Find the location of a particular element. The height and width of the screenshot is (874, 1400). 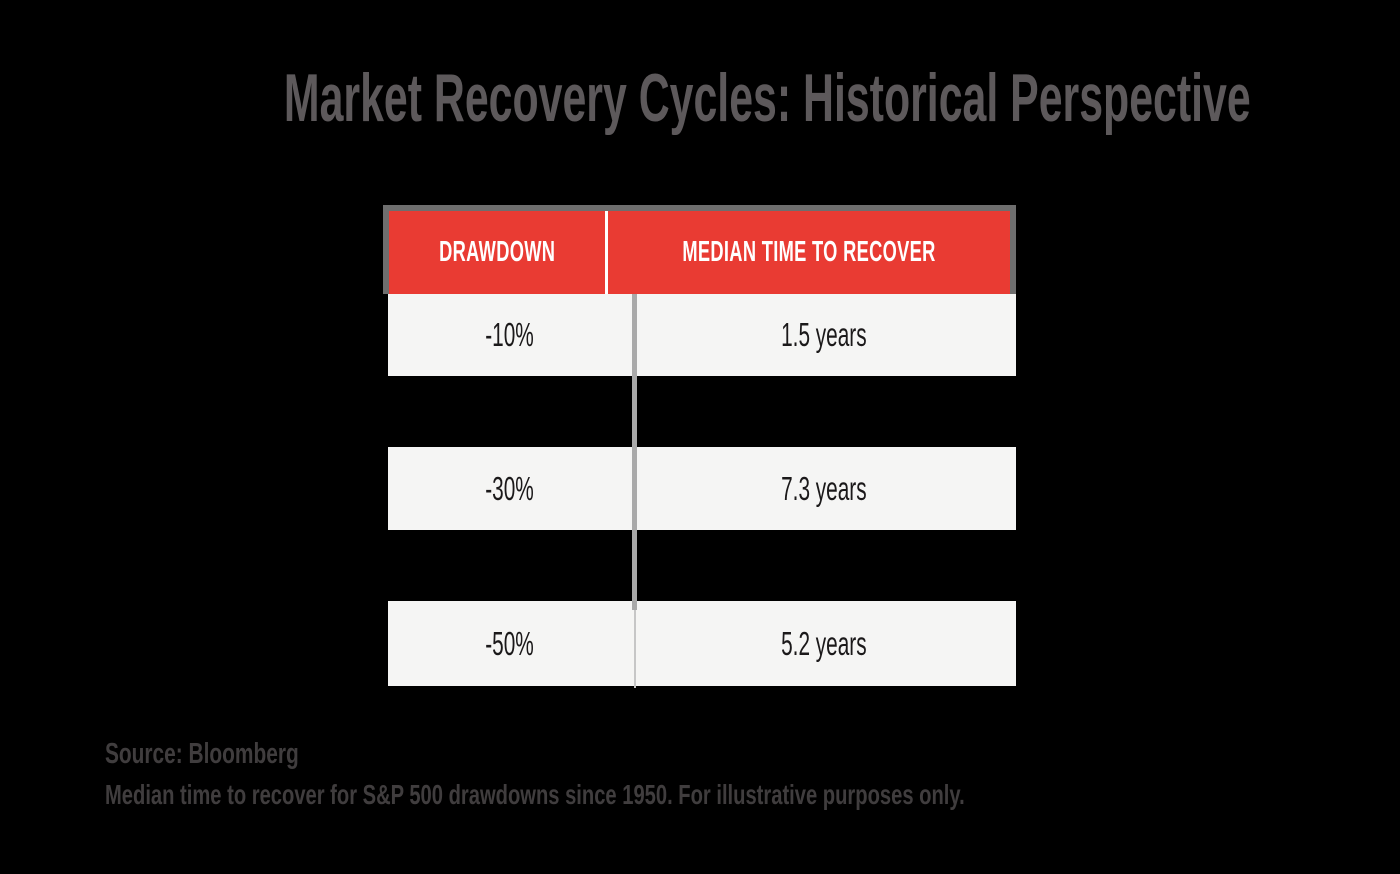

drawdown-value: -50% is located at coordinates (510, 643).